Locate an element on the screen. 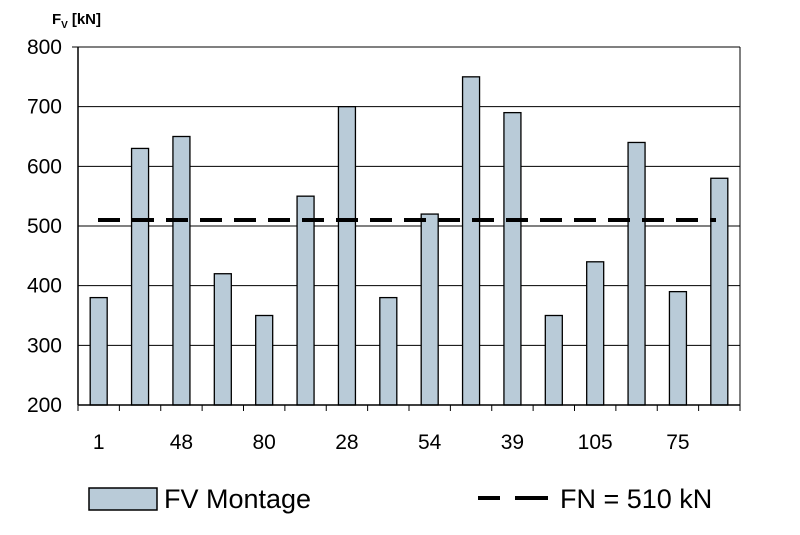 The height and width of the screenshot is (535, 800). x-tick-label-75: 75 is located at coordinates (677, 442).